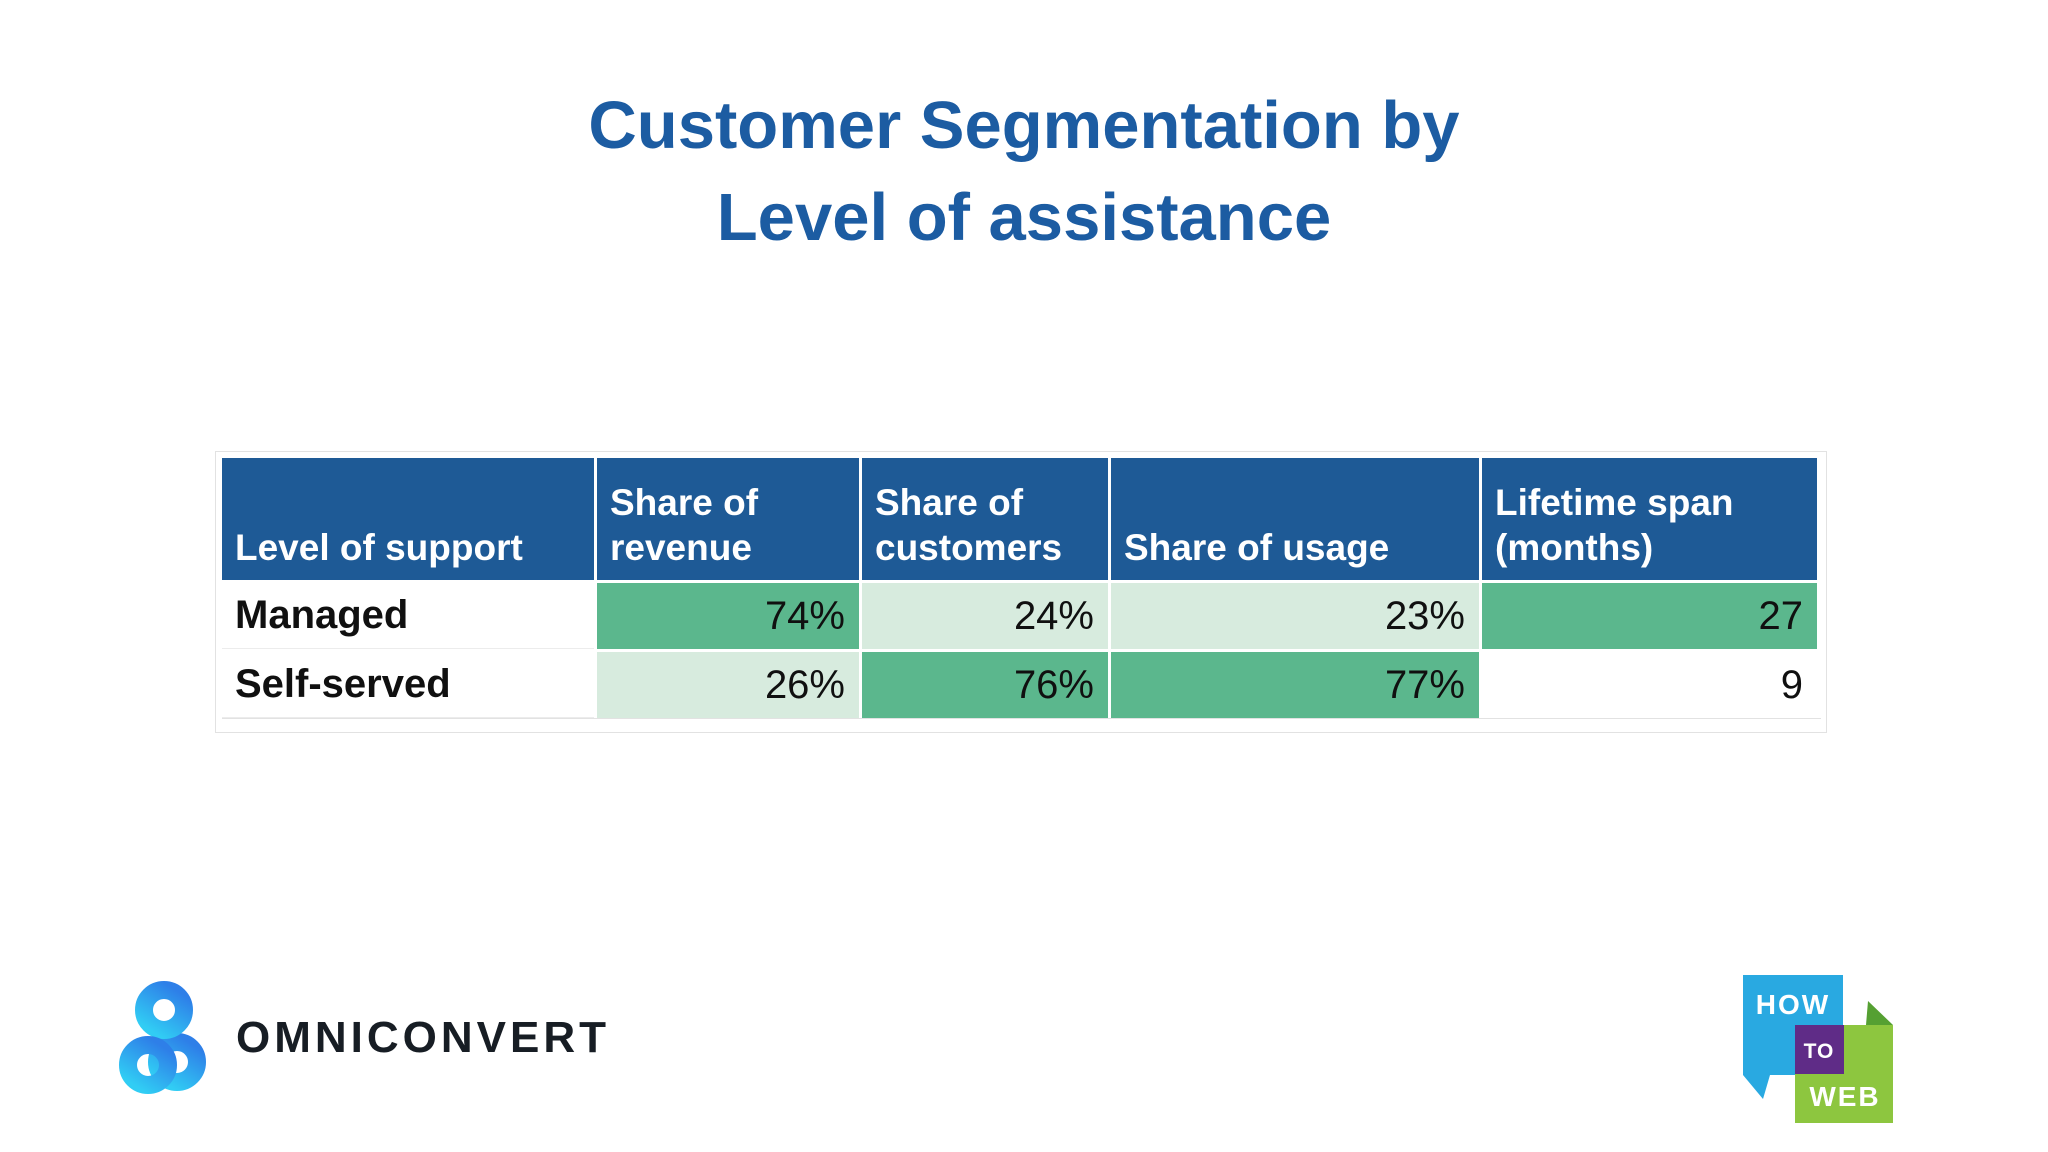  What do you see at coordinates (985, 616) in the screenshot?
I see `row-managed-share-of-customers: 24%` at bounding box center [985, 616].